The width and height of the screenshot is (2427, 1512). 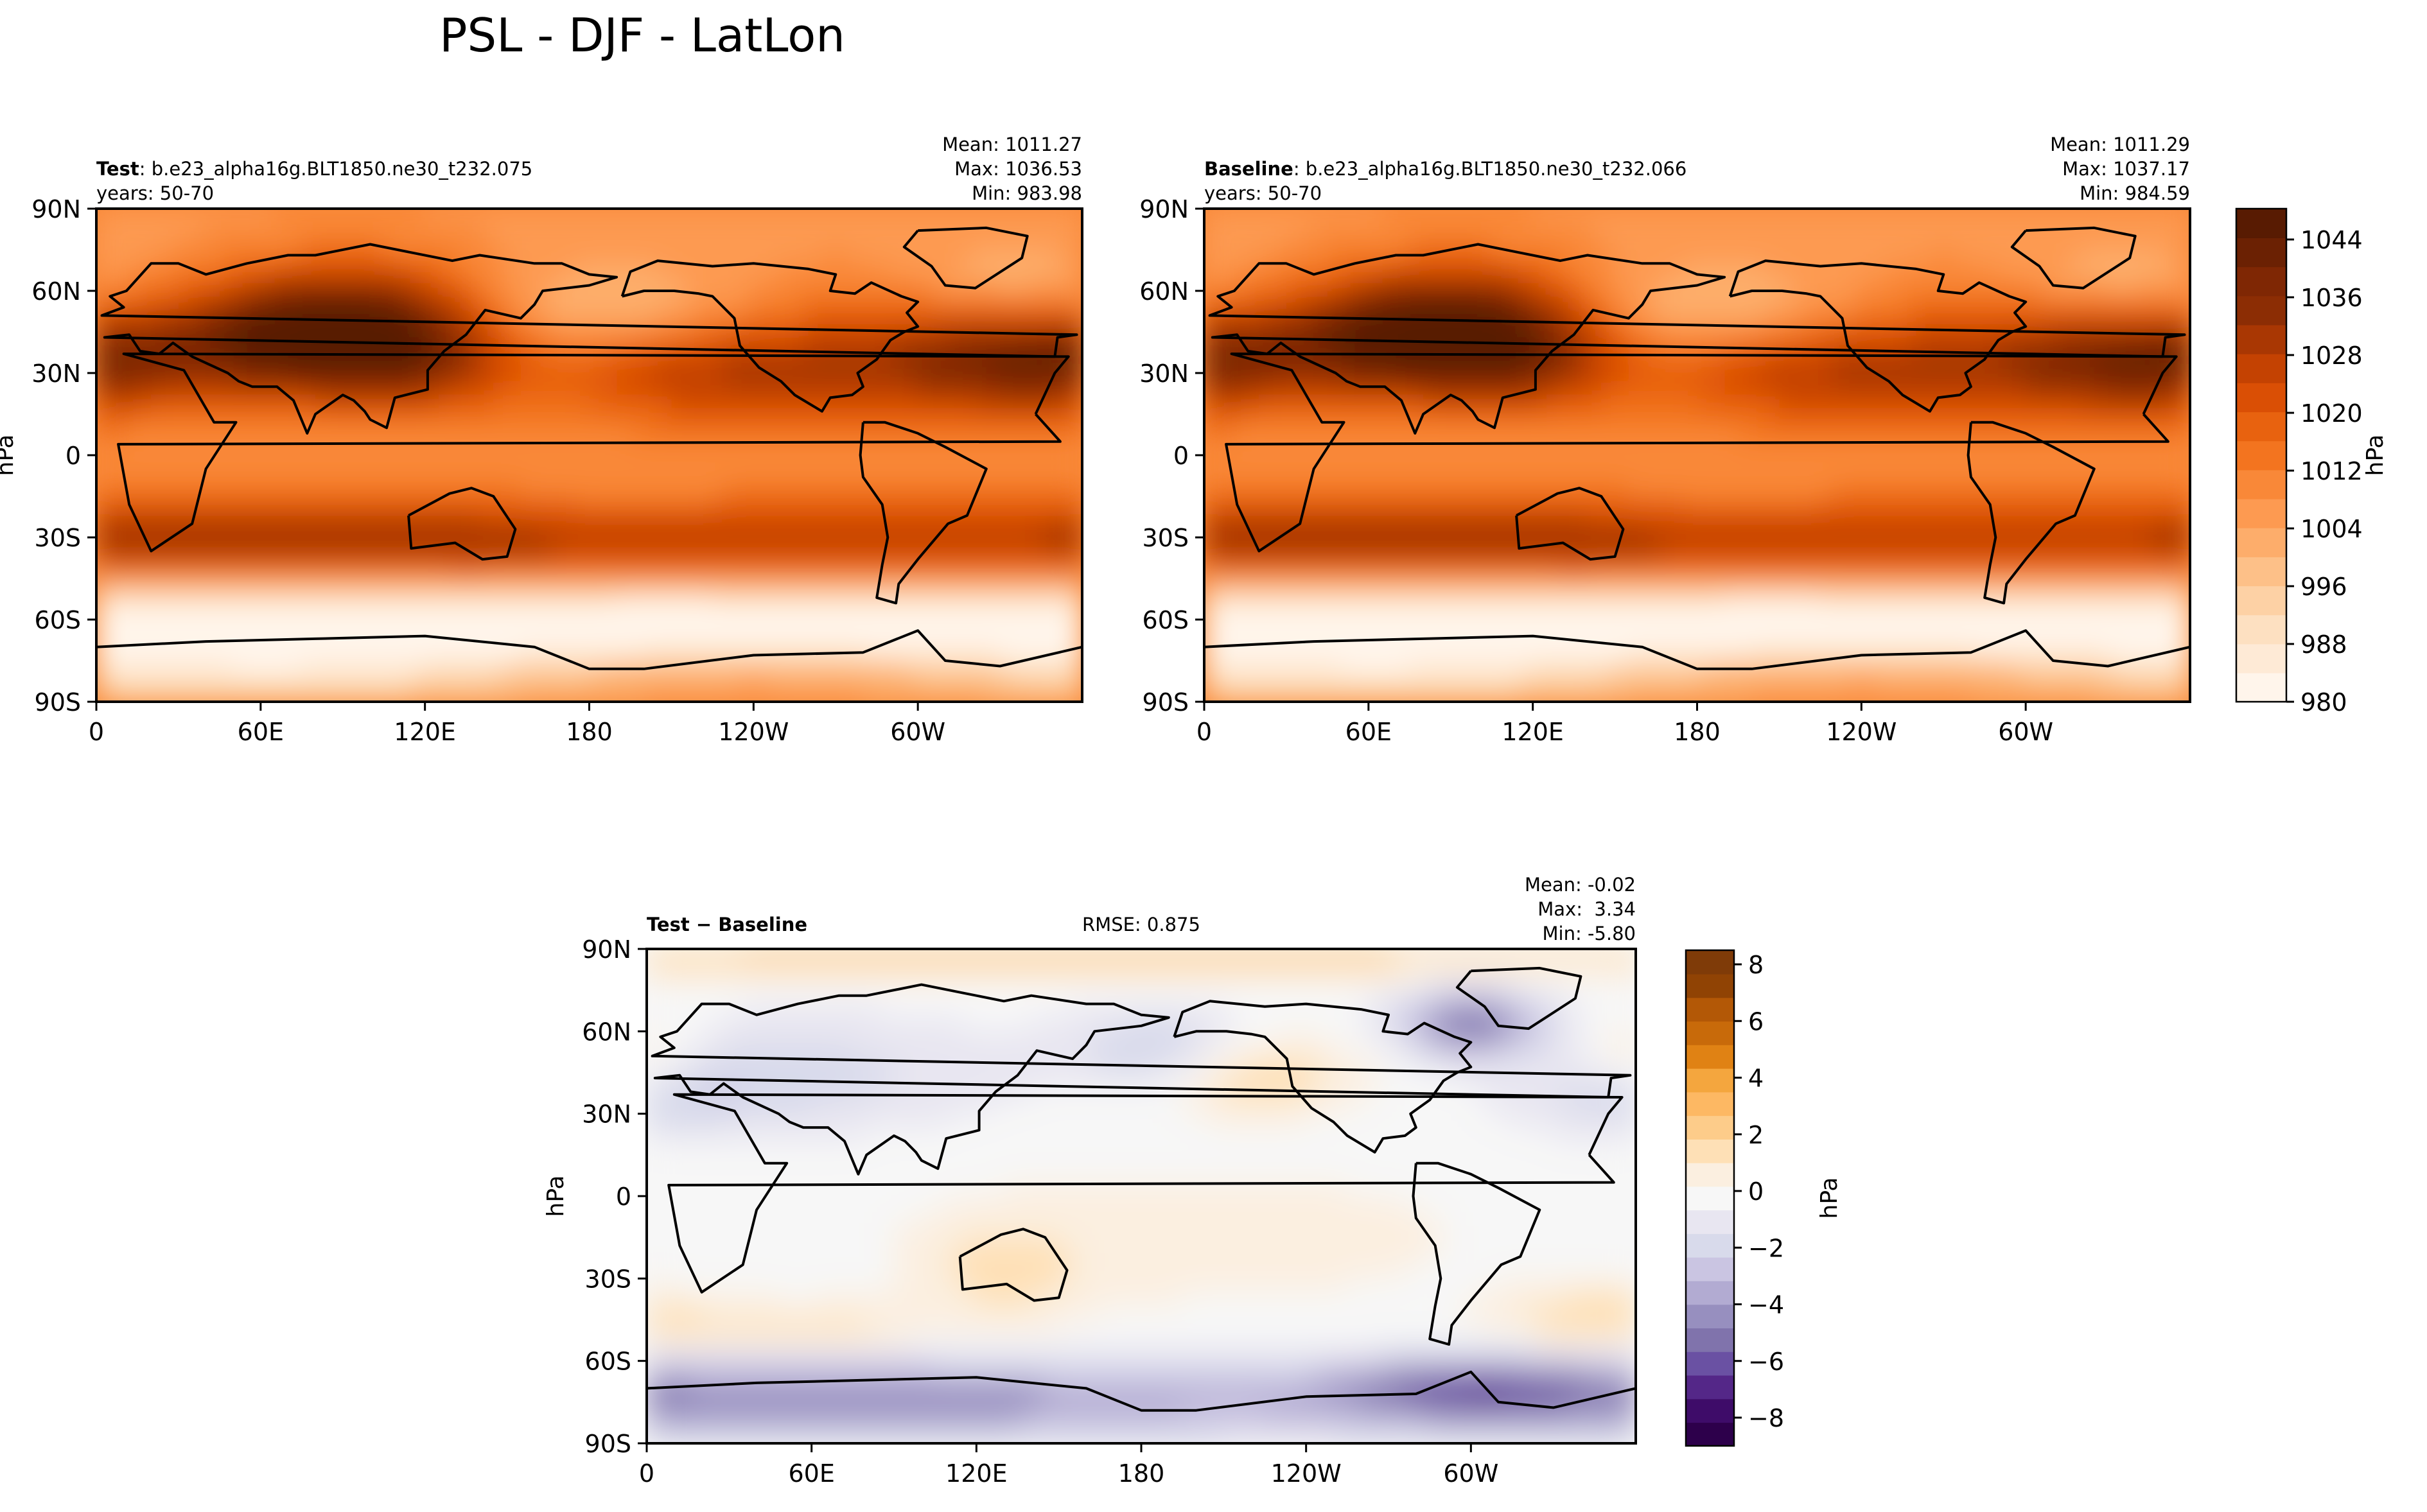 I want to click on colorbar-tick-label: 6, so click(x=1756, y=1021).